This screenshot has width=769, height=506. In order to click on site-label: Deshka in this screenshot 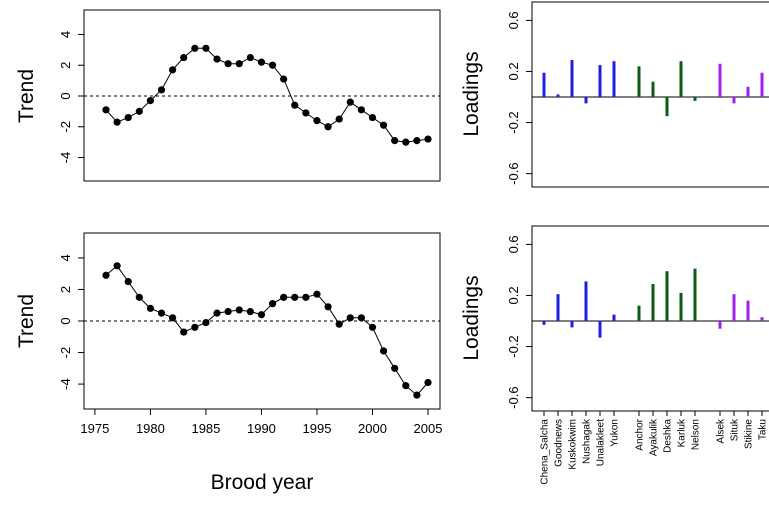, I will do `click(668, 436)`.